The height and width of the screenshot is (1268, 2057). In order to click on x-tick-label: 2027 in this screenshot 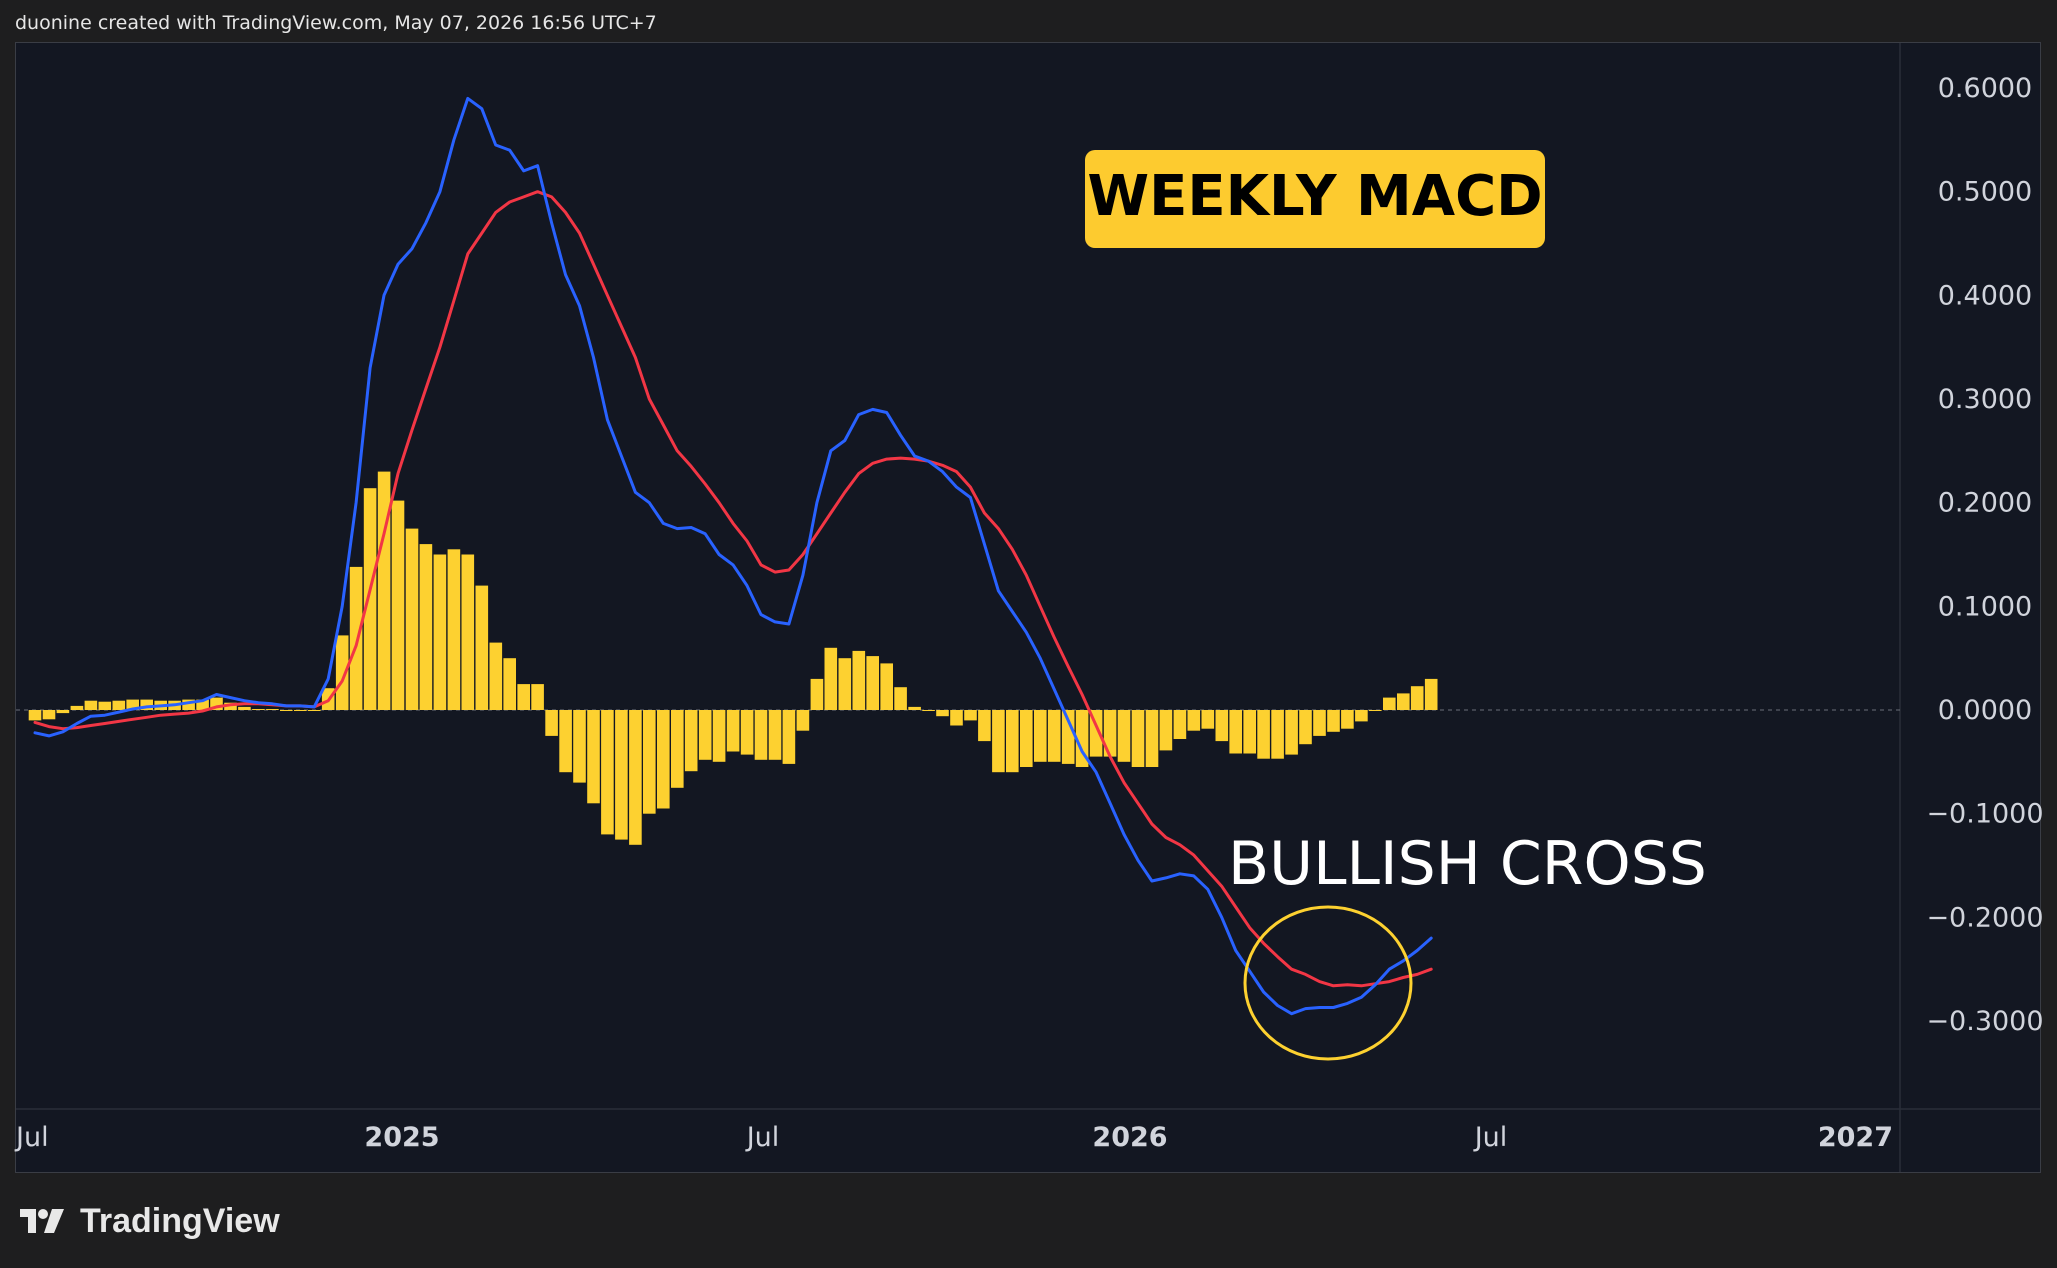, I will do `click(1855, 1137)`.